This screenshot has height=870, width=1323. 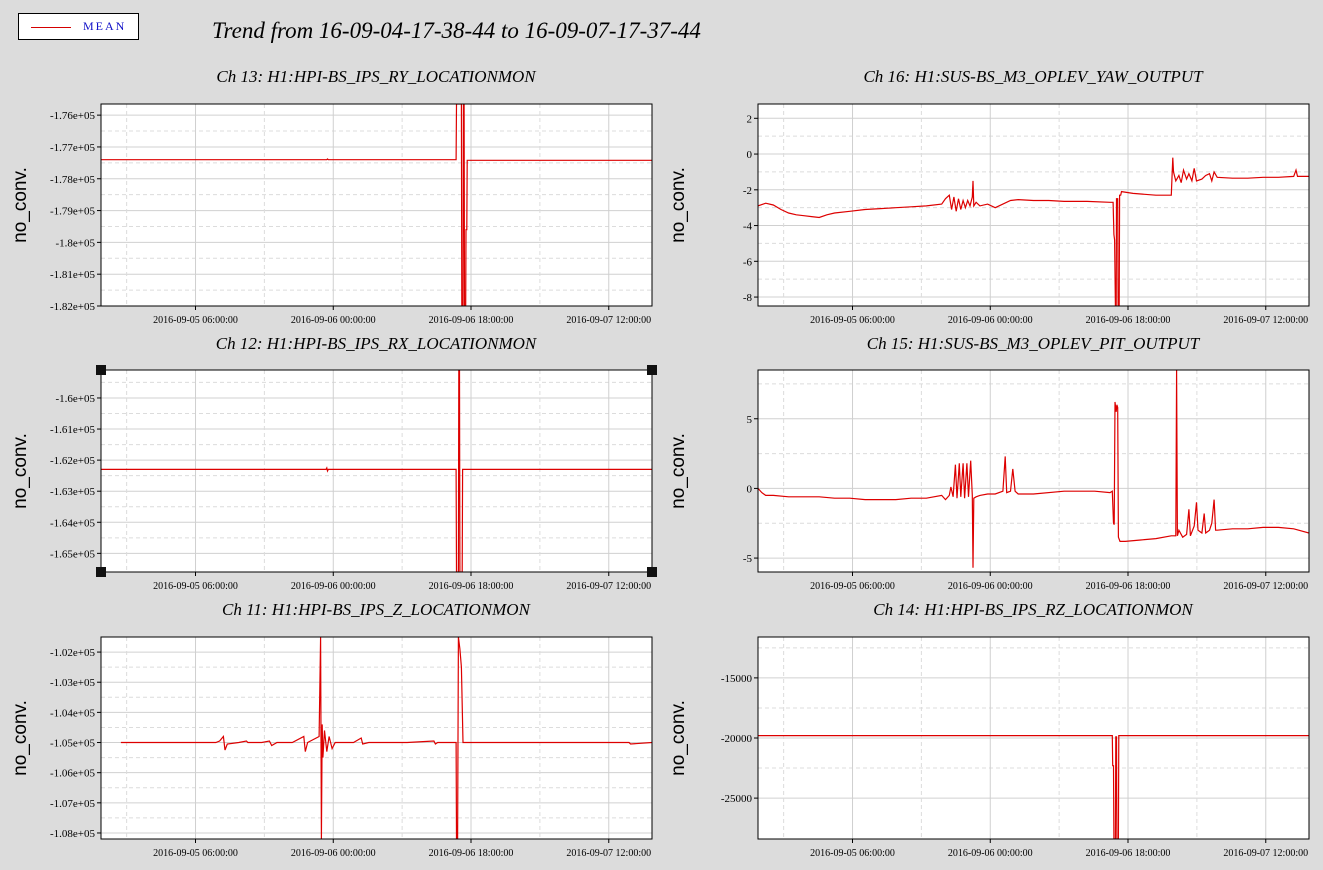 What do you see at coordinates (72, 653) in the screenshot?
I see `y-tick-label: -1.02e+05` at bounding box center [72, 653].